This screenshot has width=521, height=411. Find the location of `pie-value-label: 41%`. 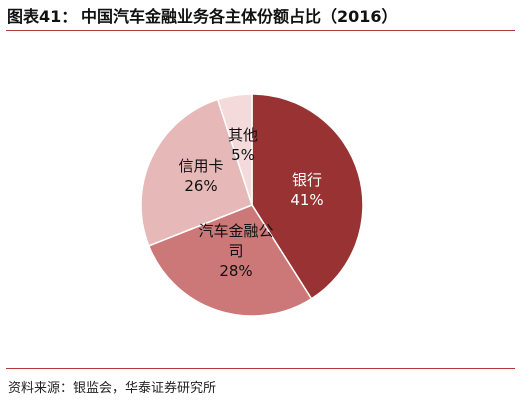

pie-value-label: 41% is located at coordinates (306, 200).